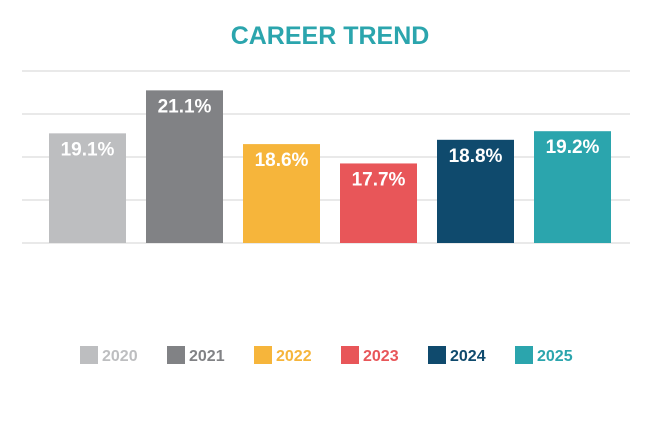  I want to click on bar-value-label: 19.2%, so click(573, 147).